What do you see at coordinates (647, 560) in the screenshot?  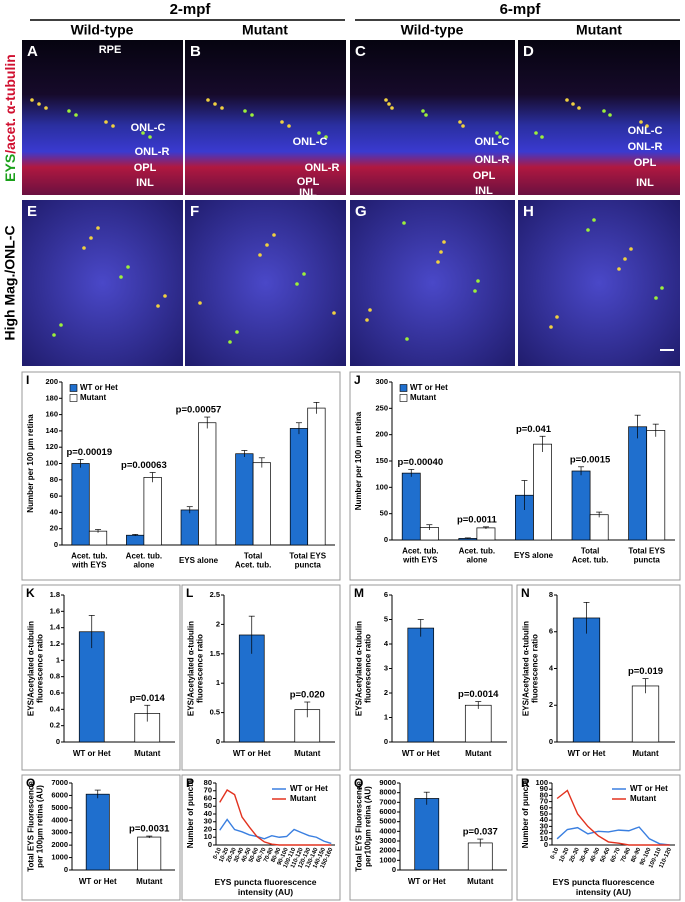 I see `text-line: puncta` at bounding box center [647, 560].